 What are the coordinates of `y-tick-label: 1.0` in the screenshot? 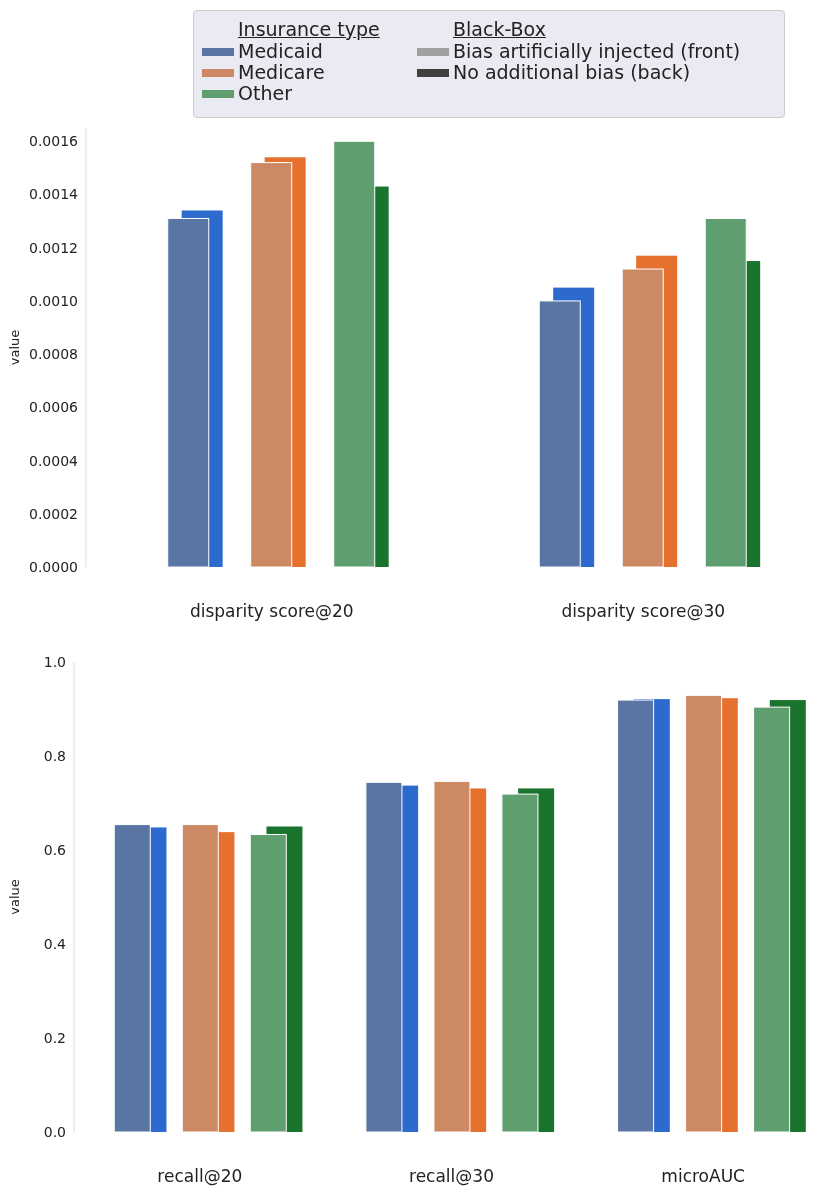 It's located at (54, 661).